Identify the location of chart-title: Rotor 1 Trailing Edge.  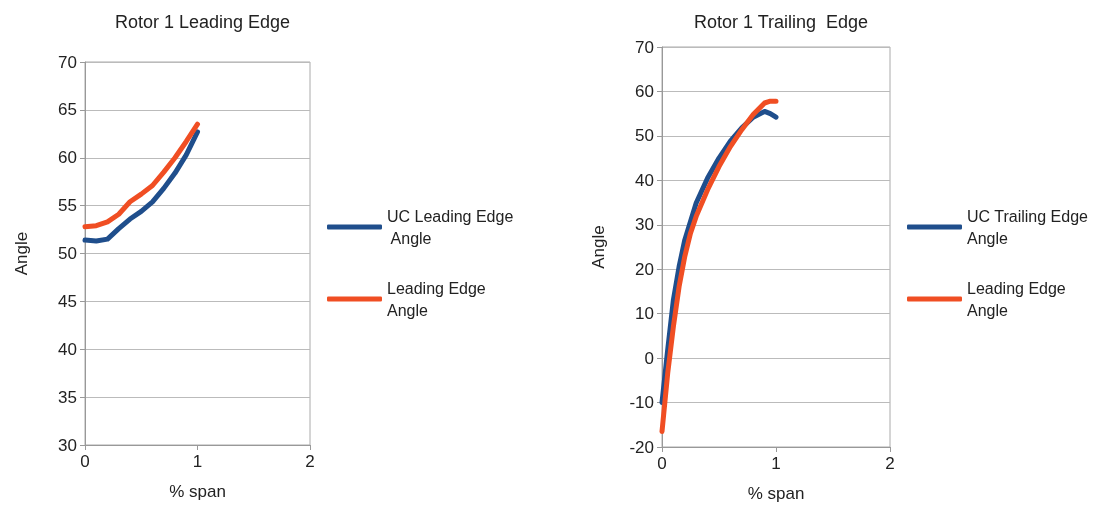
(781, 22).